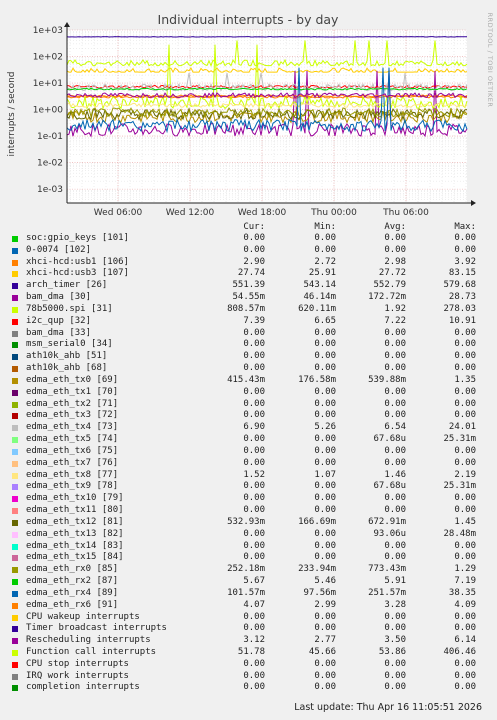 The height and width of the screenshot is (720, 497). I want to click on legend-cur-value: 54.55m, so click(248, 297).